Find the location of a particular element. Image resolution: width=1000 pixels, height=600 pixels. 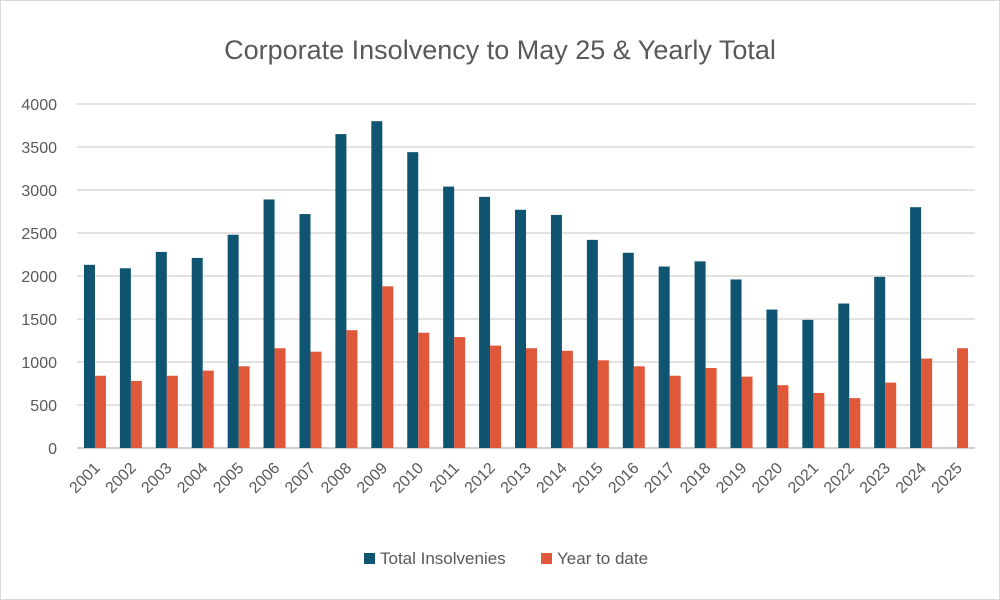

y-tick-label: 500 is located at coordinates (43, 406).